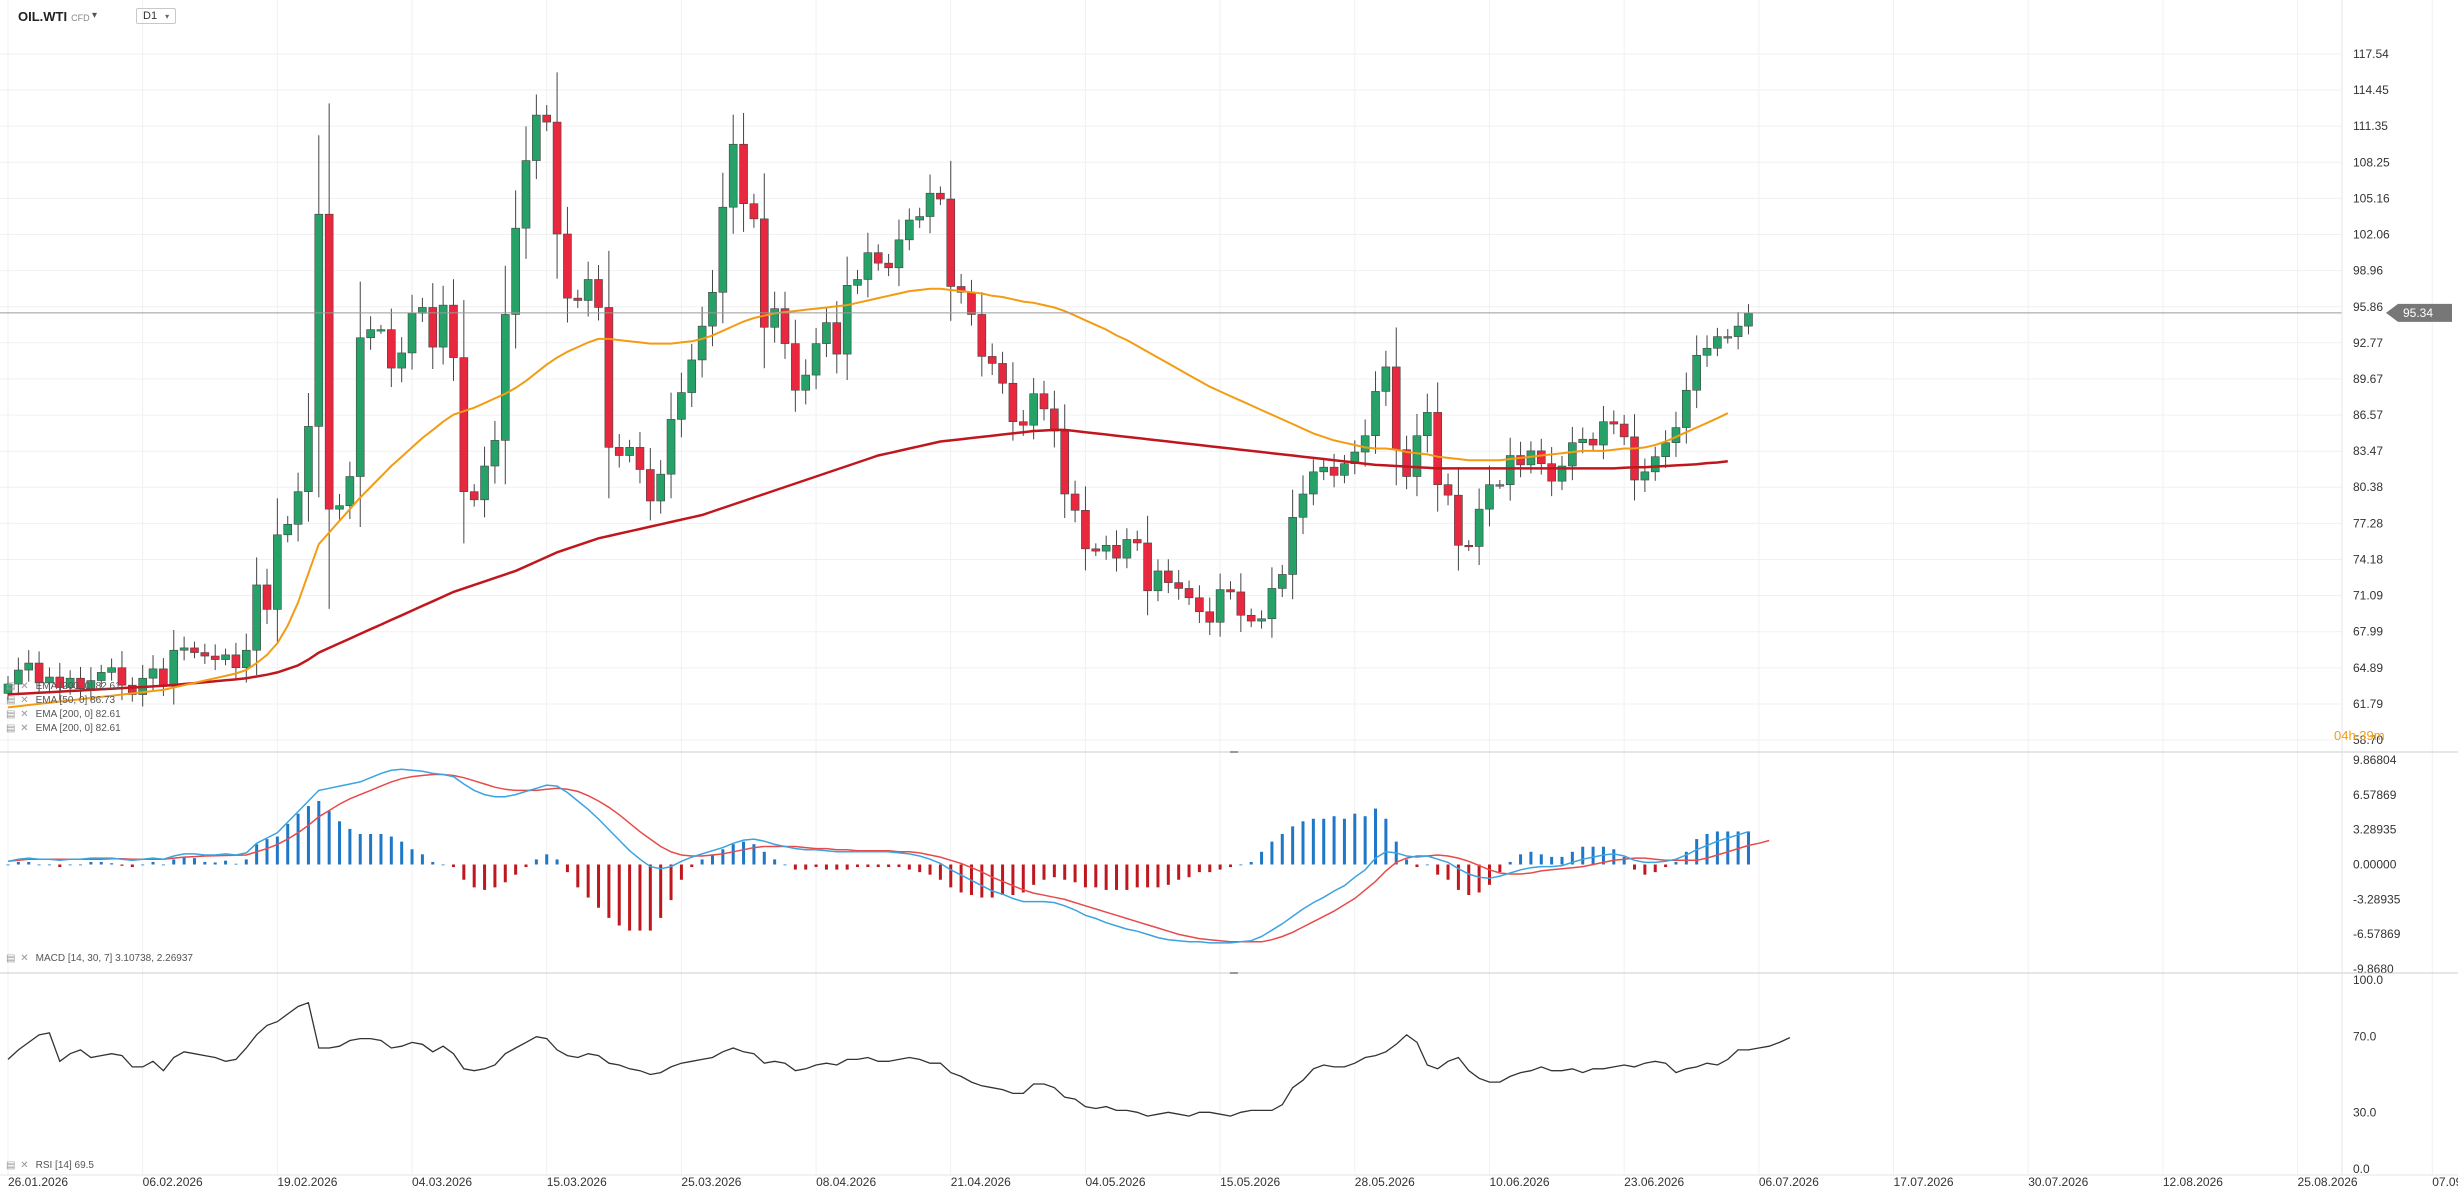  Describe the element at coordinates (156, 16) in the screenshot. I see `timeframe-select: D1 ▾` at that location.